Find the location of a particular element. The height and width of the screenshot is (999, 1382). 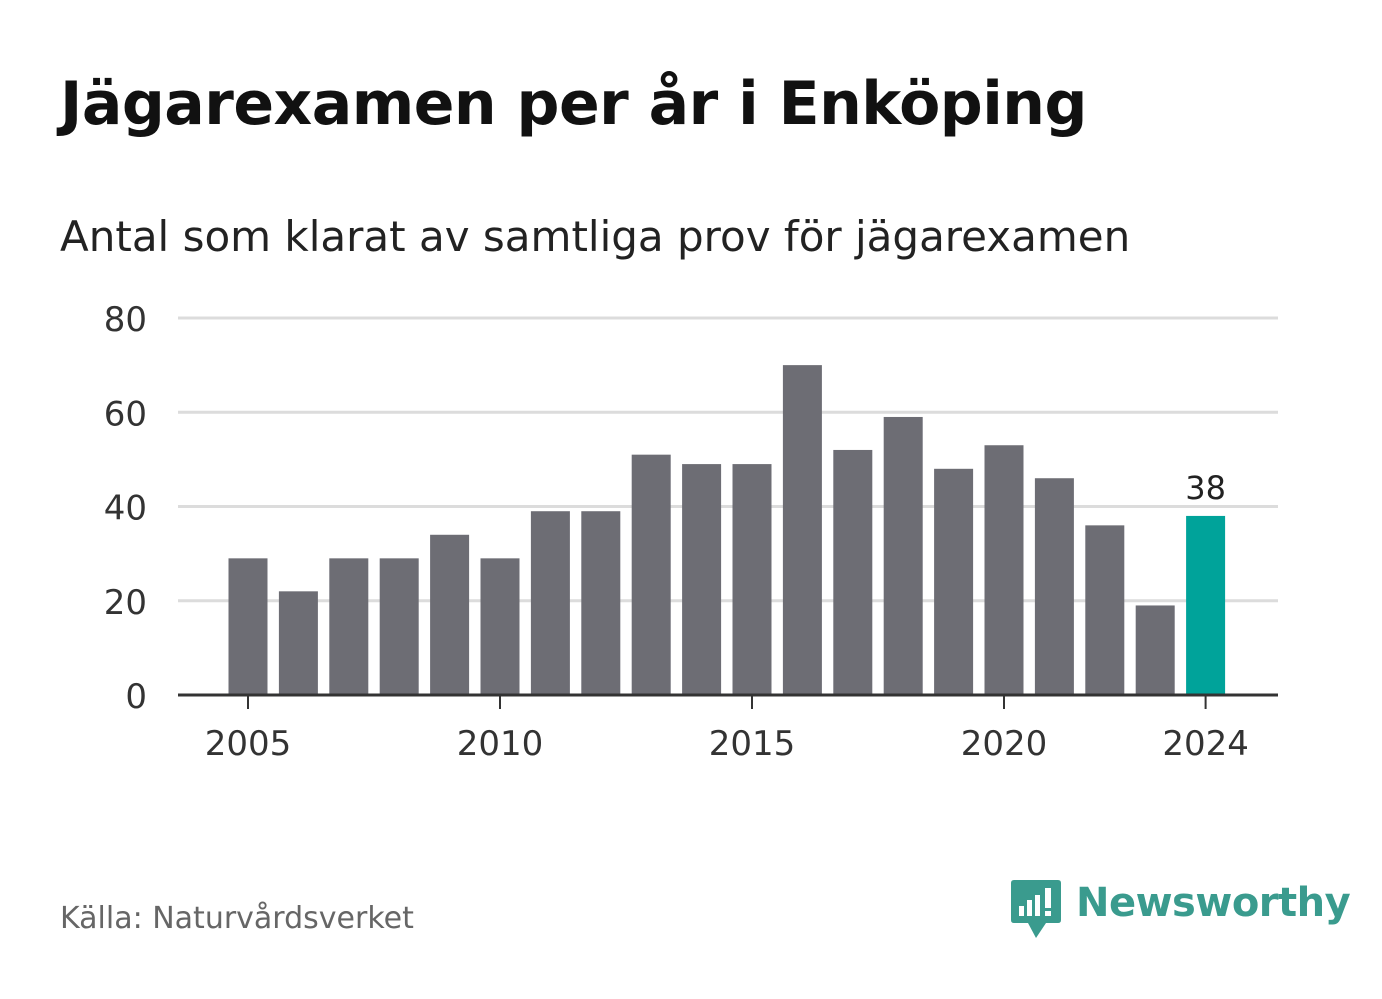

data-labels: 38 is located at coordinates (1205, 488).